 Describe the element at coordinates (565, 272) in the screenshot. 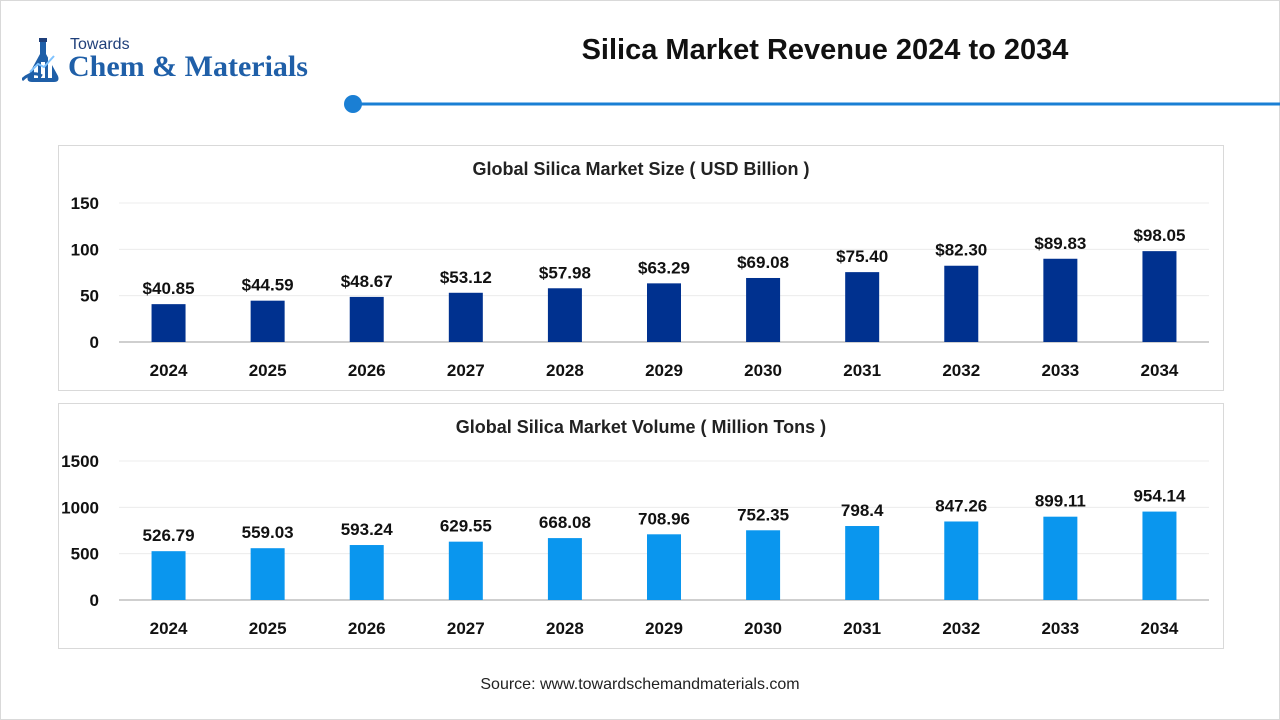

I see `data-label: $57.98` at that location.